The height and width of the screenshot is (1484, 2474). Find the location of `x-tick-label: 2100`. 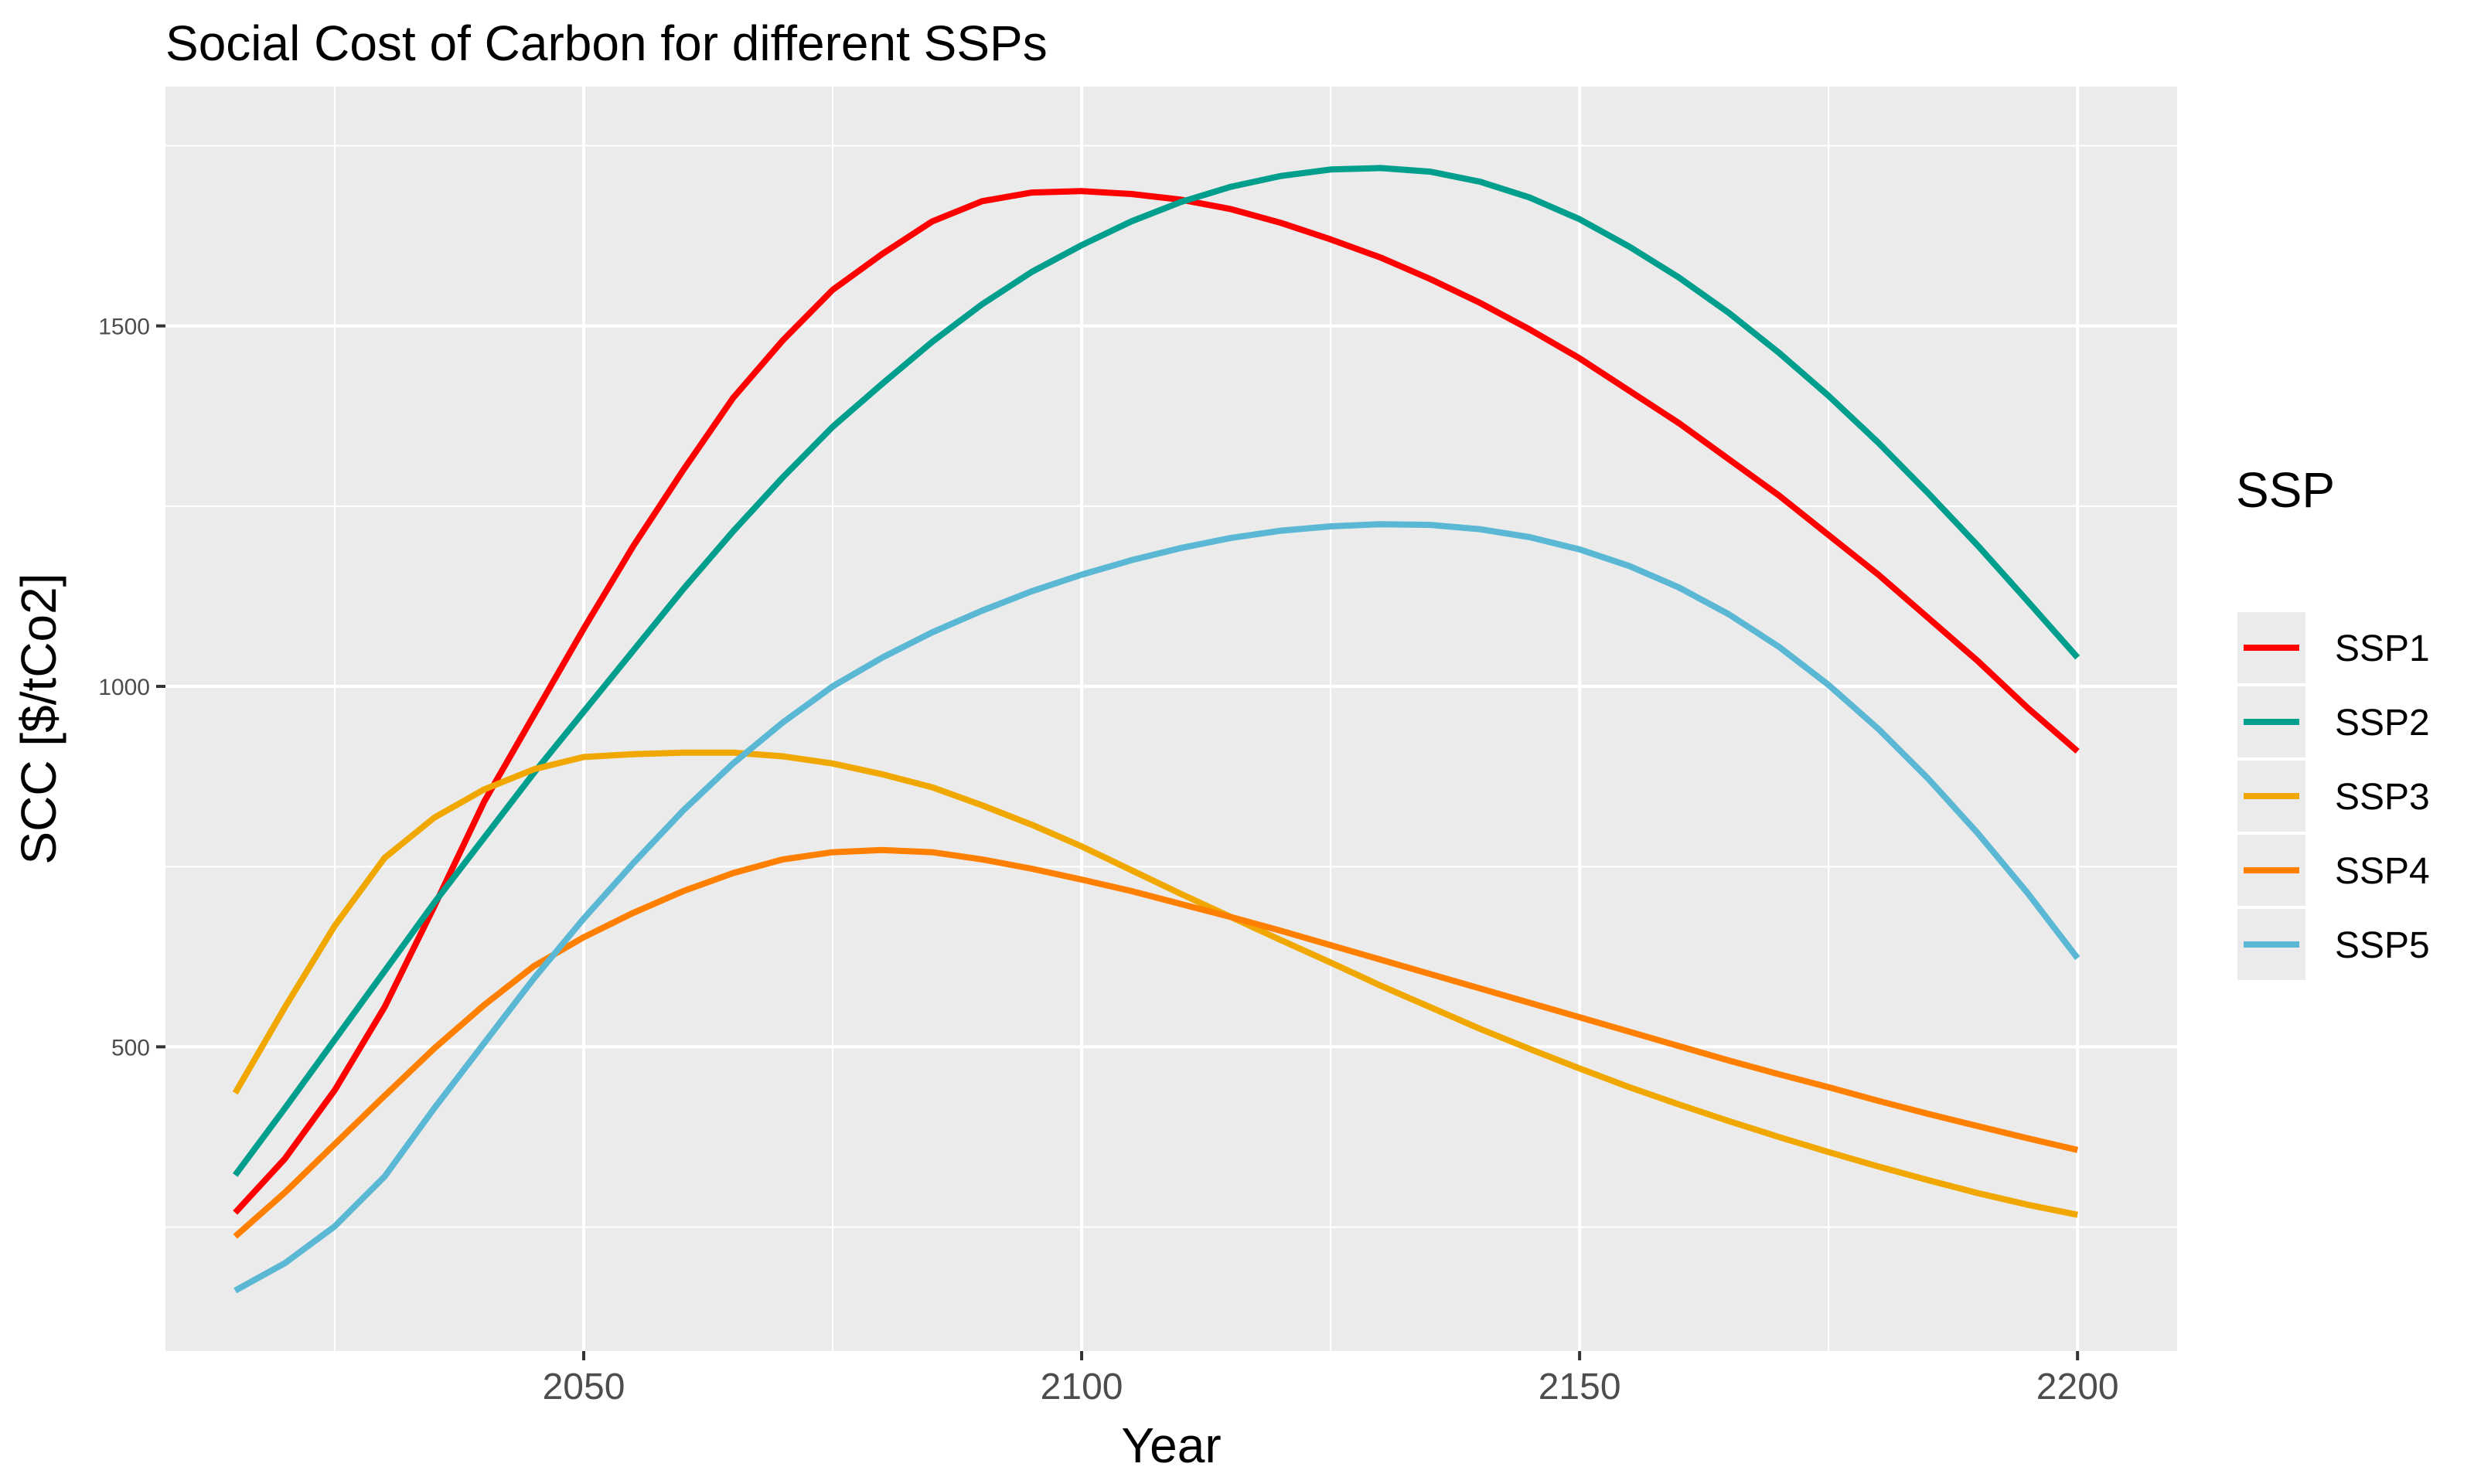

x-tick-label: 2100 is located at coordinates (1082, 1387).